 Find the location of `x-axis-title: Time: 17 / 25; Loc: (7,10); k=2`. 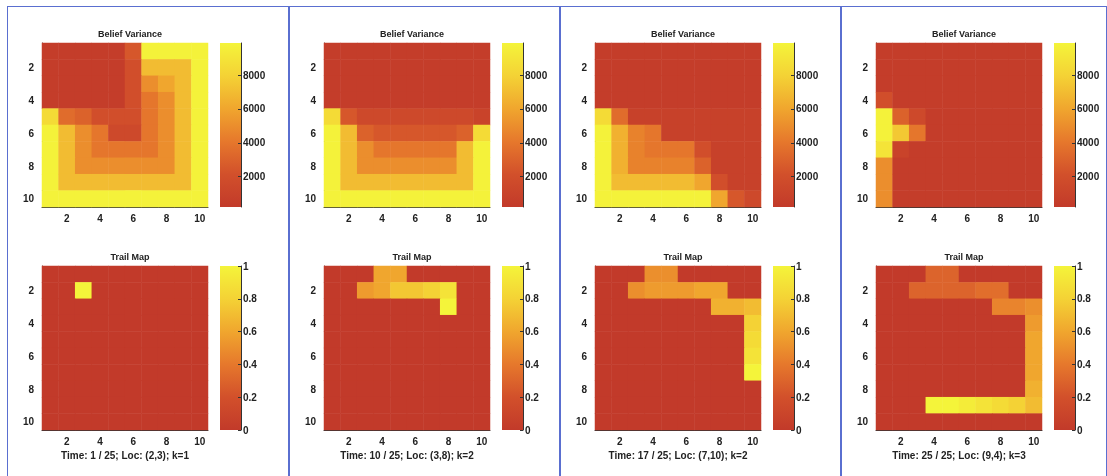

x-axis-title: Time: 17 / 25; Loc: (7,10); k=2 is located at coordinates (678, 456).